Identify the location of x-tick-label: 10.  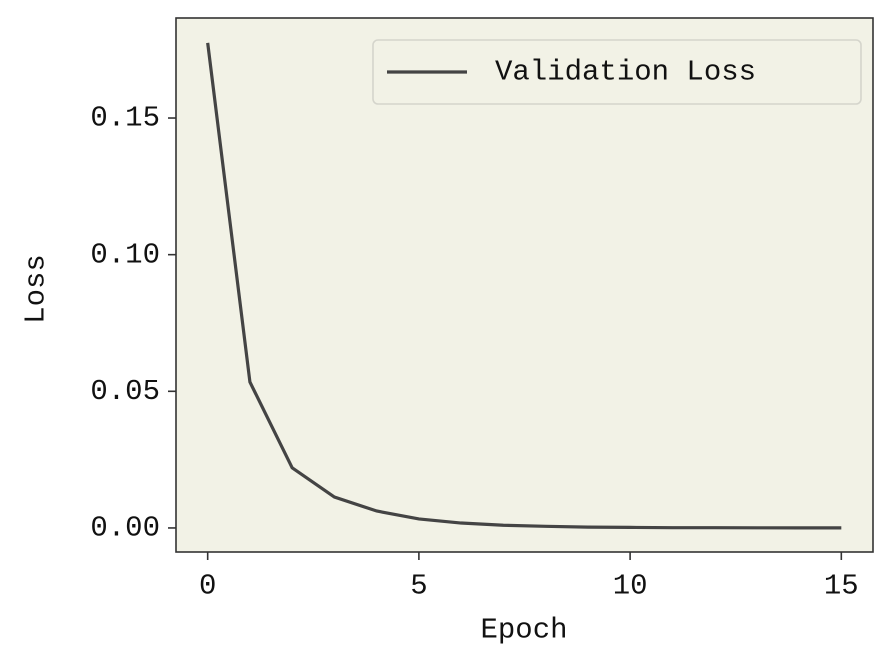
(630, 586).